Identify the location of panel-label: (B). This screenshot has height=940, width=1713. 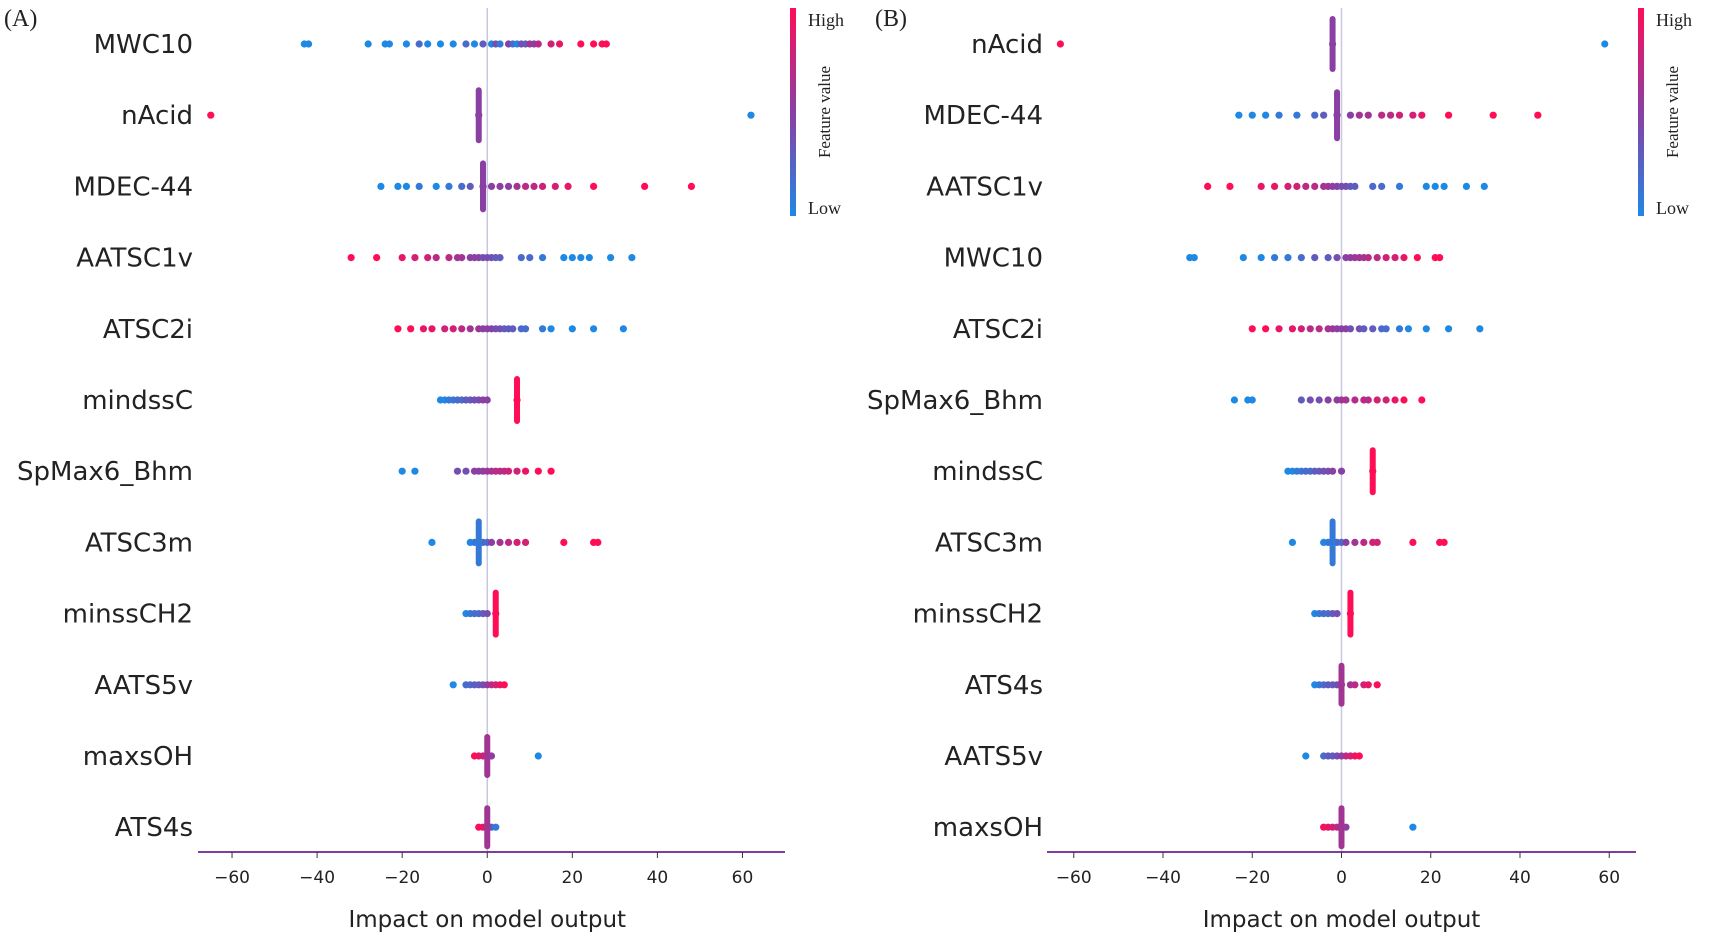
(891, 19).